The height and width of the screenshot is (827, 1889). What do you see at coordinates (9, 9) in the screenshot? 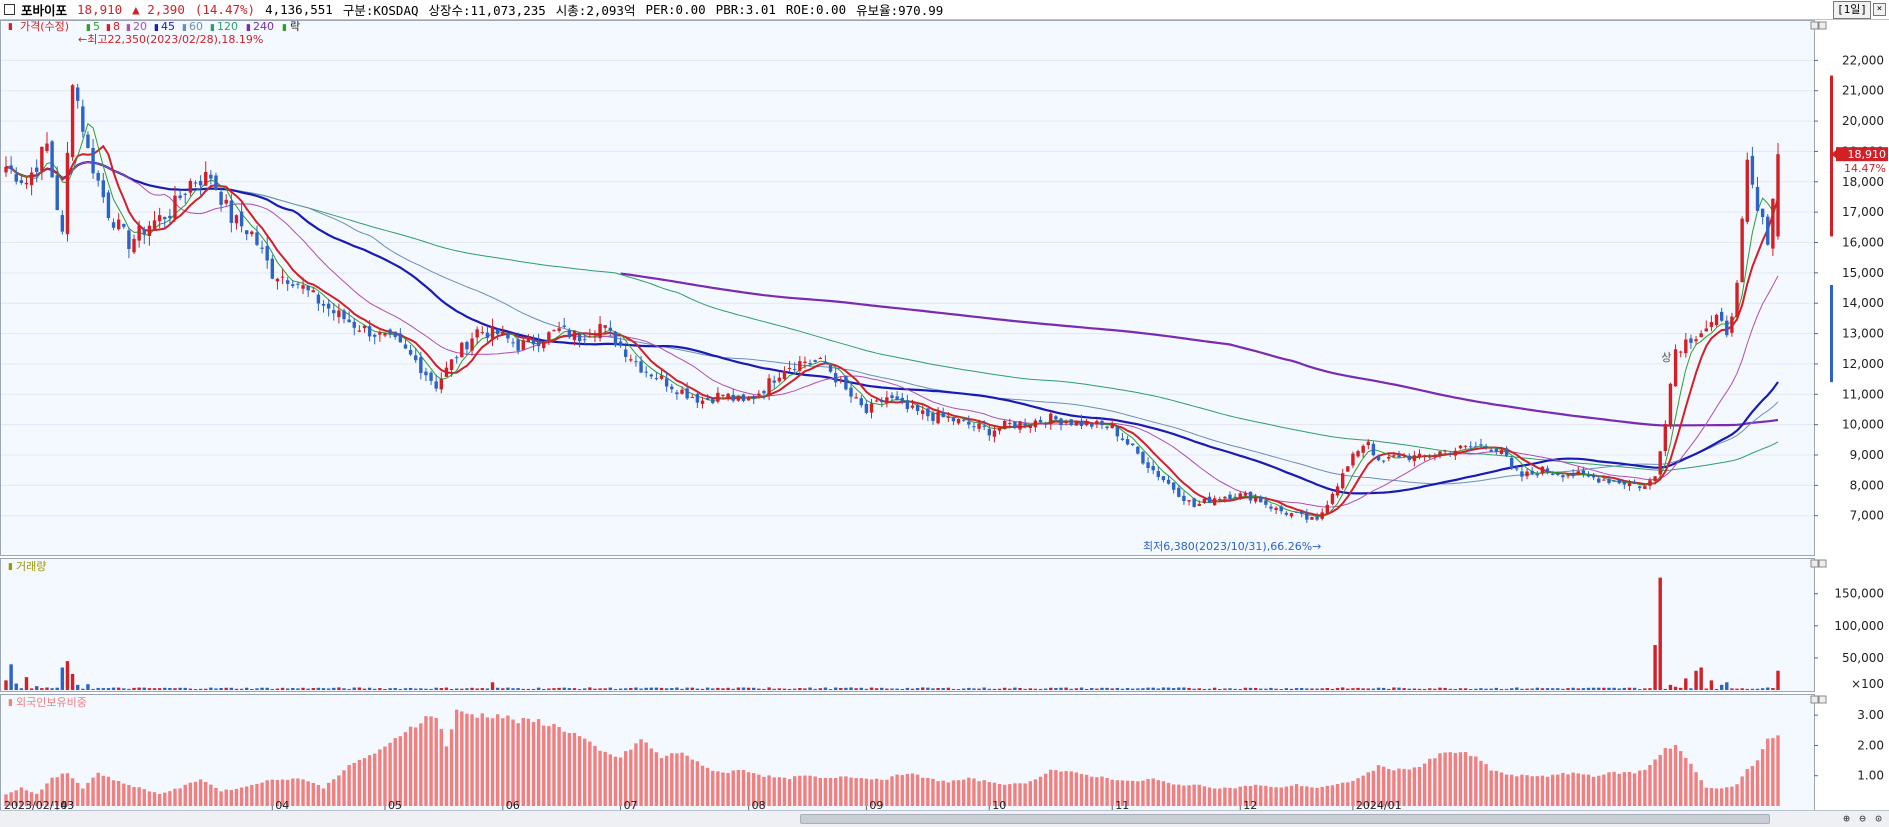
I see `select-checkbox` at bounding box center [9, 9].